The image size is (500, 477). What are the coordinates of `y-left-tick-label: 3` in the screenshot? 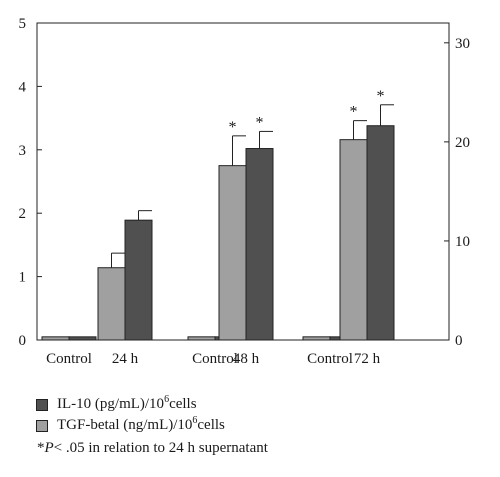 It's located at (23, 151).